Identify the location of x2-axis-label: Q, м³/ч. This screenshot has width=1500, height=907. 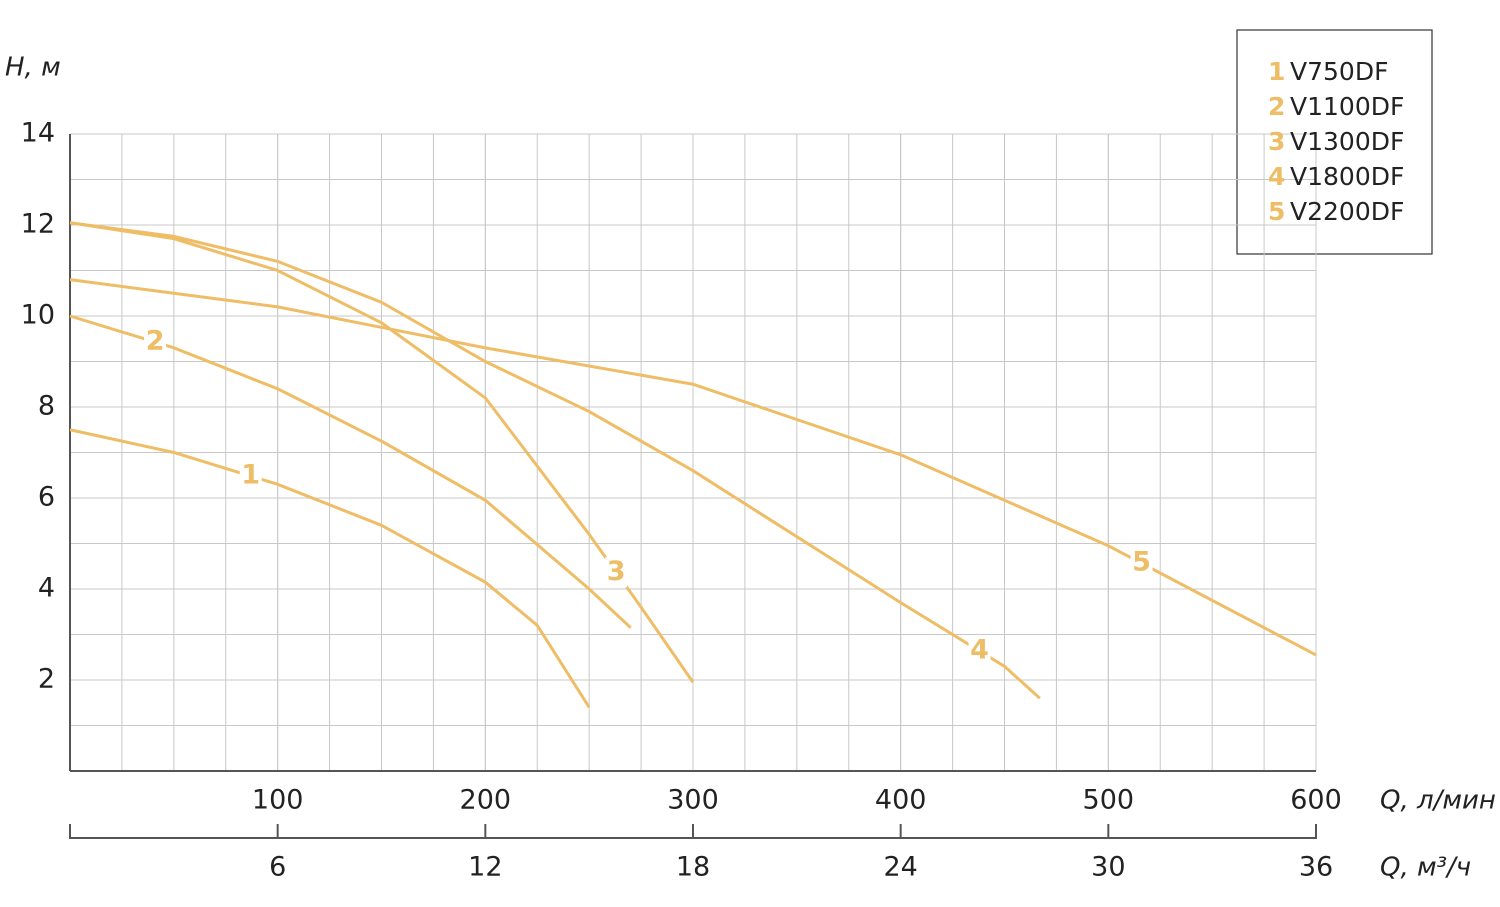
(1425, 868).